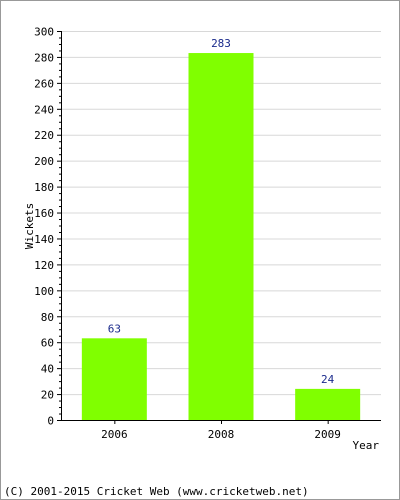 The width and height of the screenshot is (400, 500). What do you see at coordinates (44, 83) in the screenshot?
I see `y-tick-label: 260` at bounding box center [44, 83].